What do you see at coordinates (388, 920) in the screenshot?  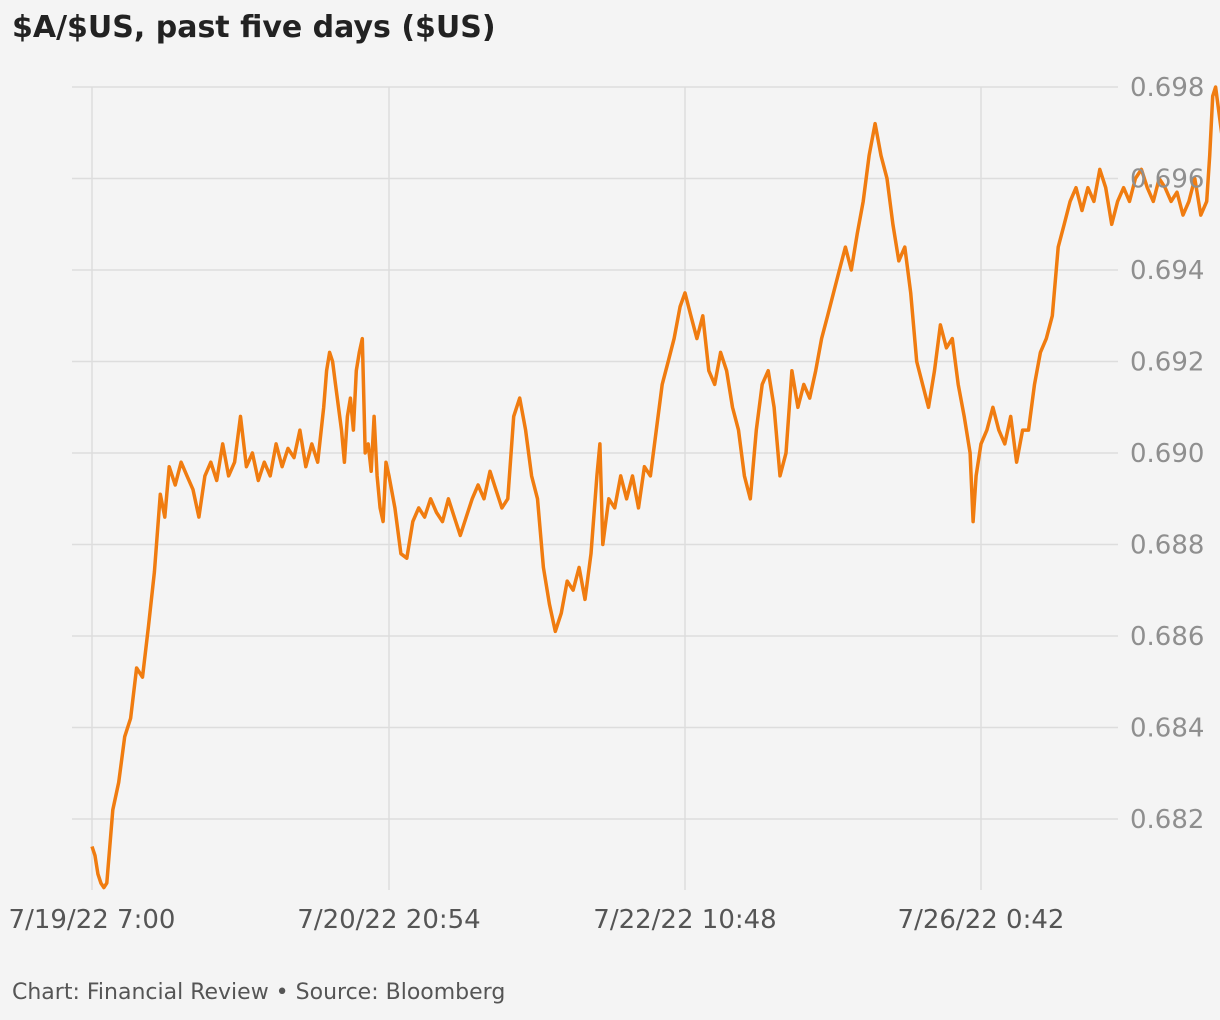 I see `x-tick-label: 7/20/22 20:54` at bounding box center [388, 920].